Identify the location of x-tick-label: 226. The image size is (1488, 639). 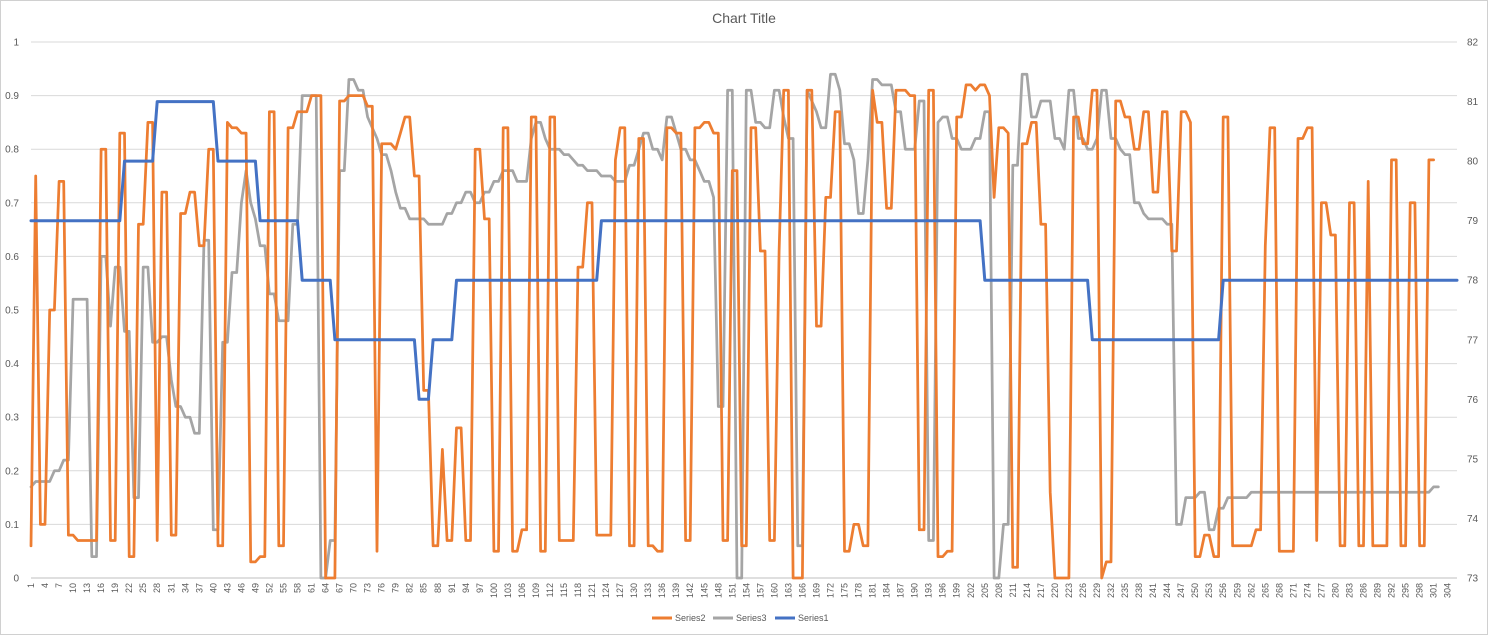
(1083, 590).